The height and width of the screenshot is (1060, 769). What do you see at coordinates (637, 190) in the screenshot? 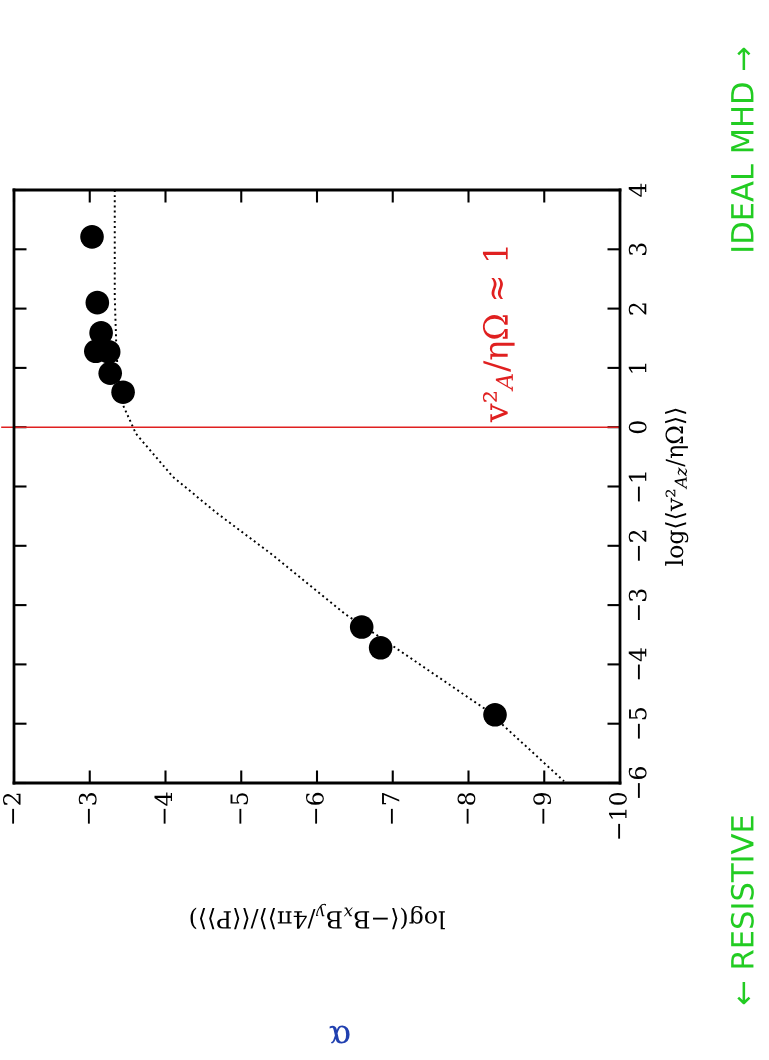
I see `y-tick-label: 4` at bounding box center [637, 190].